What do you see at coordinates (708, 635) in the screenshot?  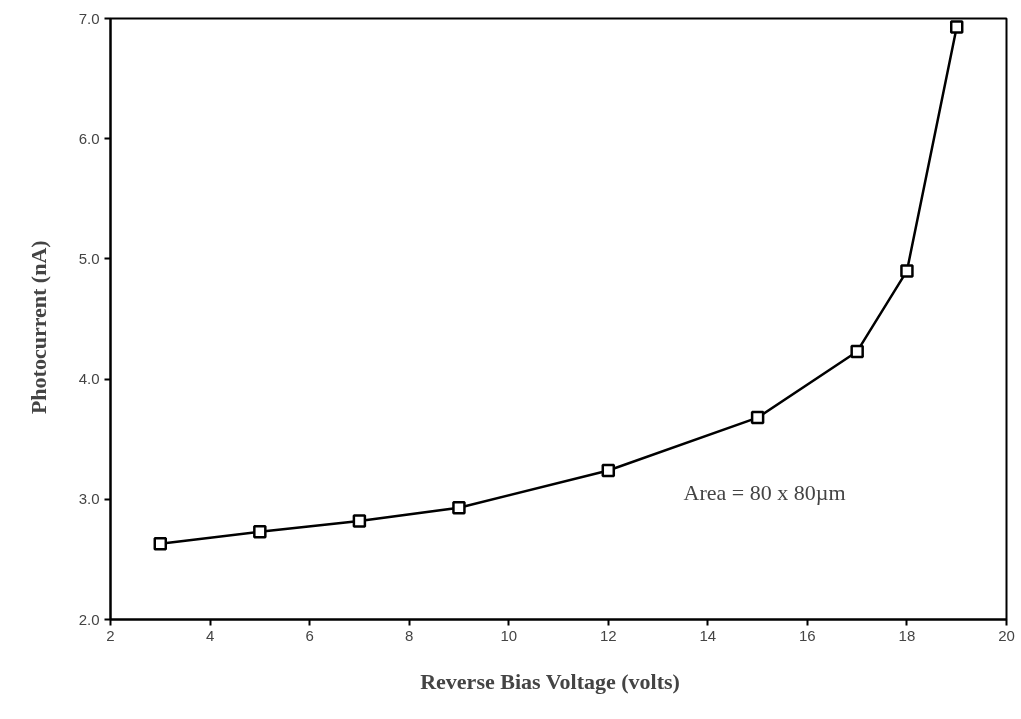 I see `x-tick-label: 14` at bounding box center [708, 635].